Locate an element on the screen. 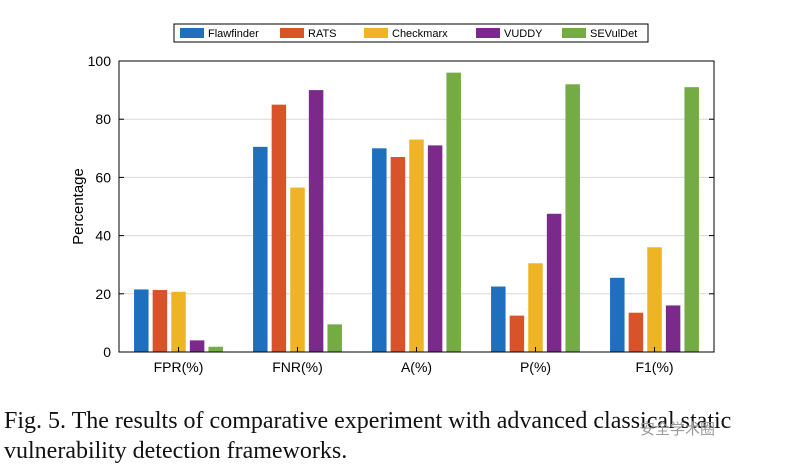 The width and height of the screenshot is (799, 469). legend-swatch-vuddy is located at coordinates (488, 33).